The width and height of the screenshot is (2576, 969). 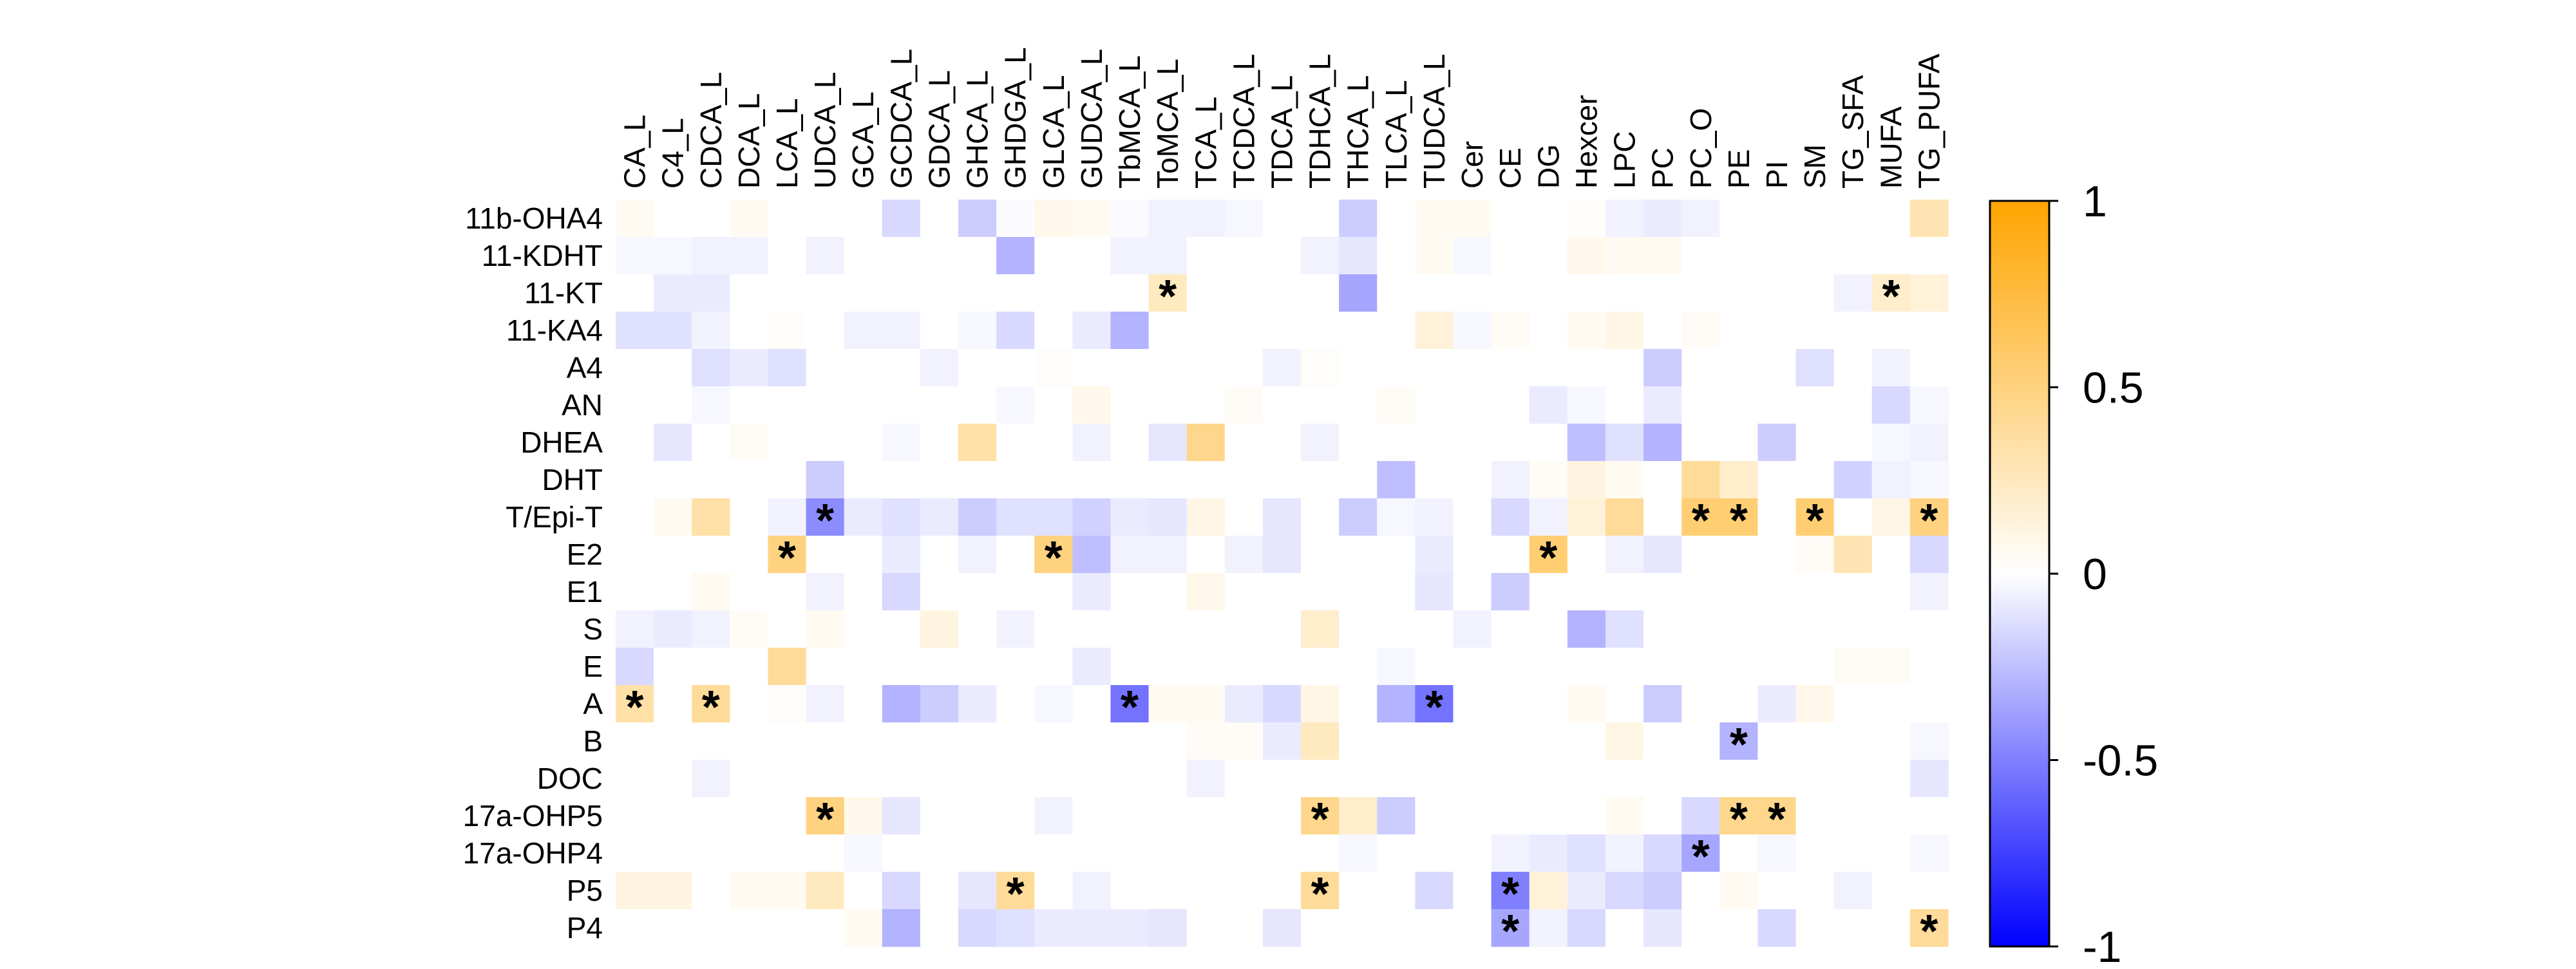 I want to click on significance-star: *, so click(x=1777, y=819).